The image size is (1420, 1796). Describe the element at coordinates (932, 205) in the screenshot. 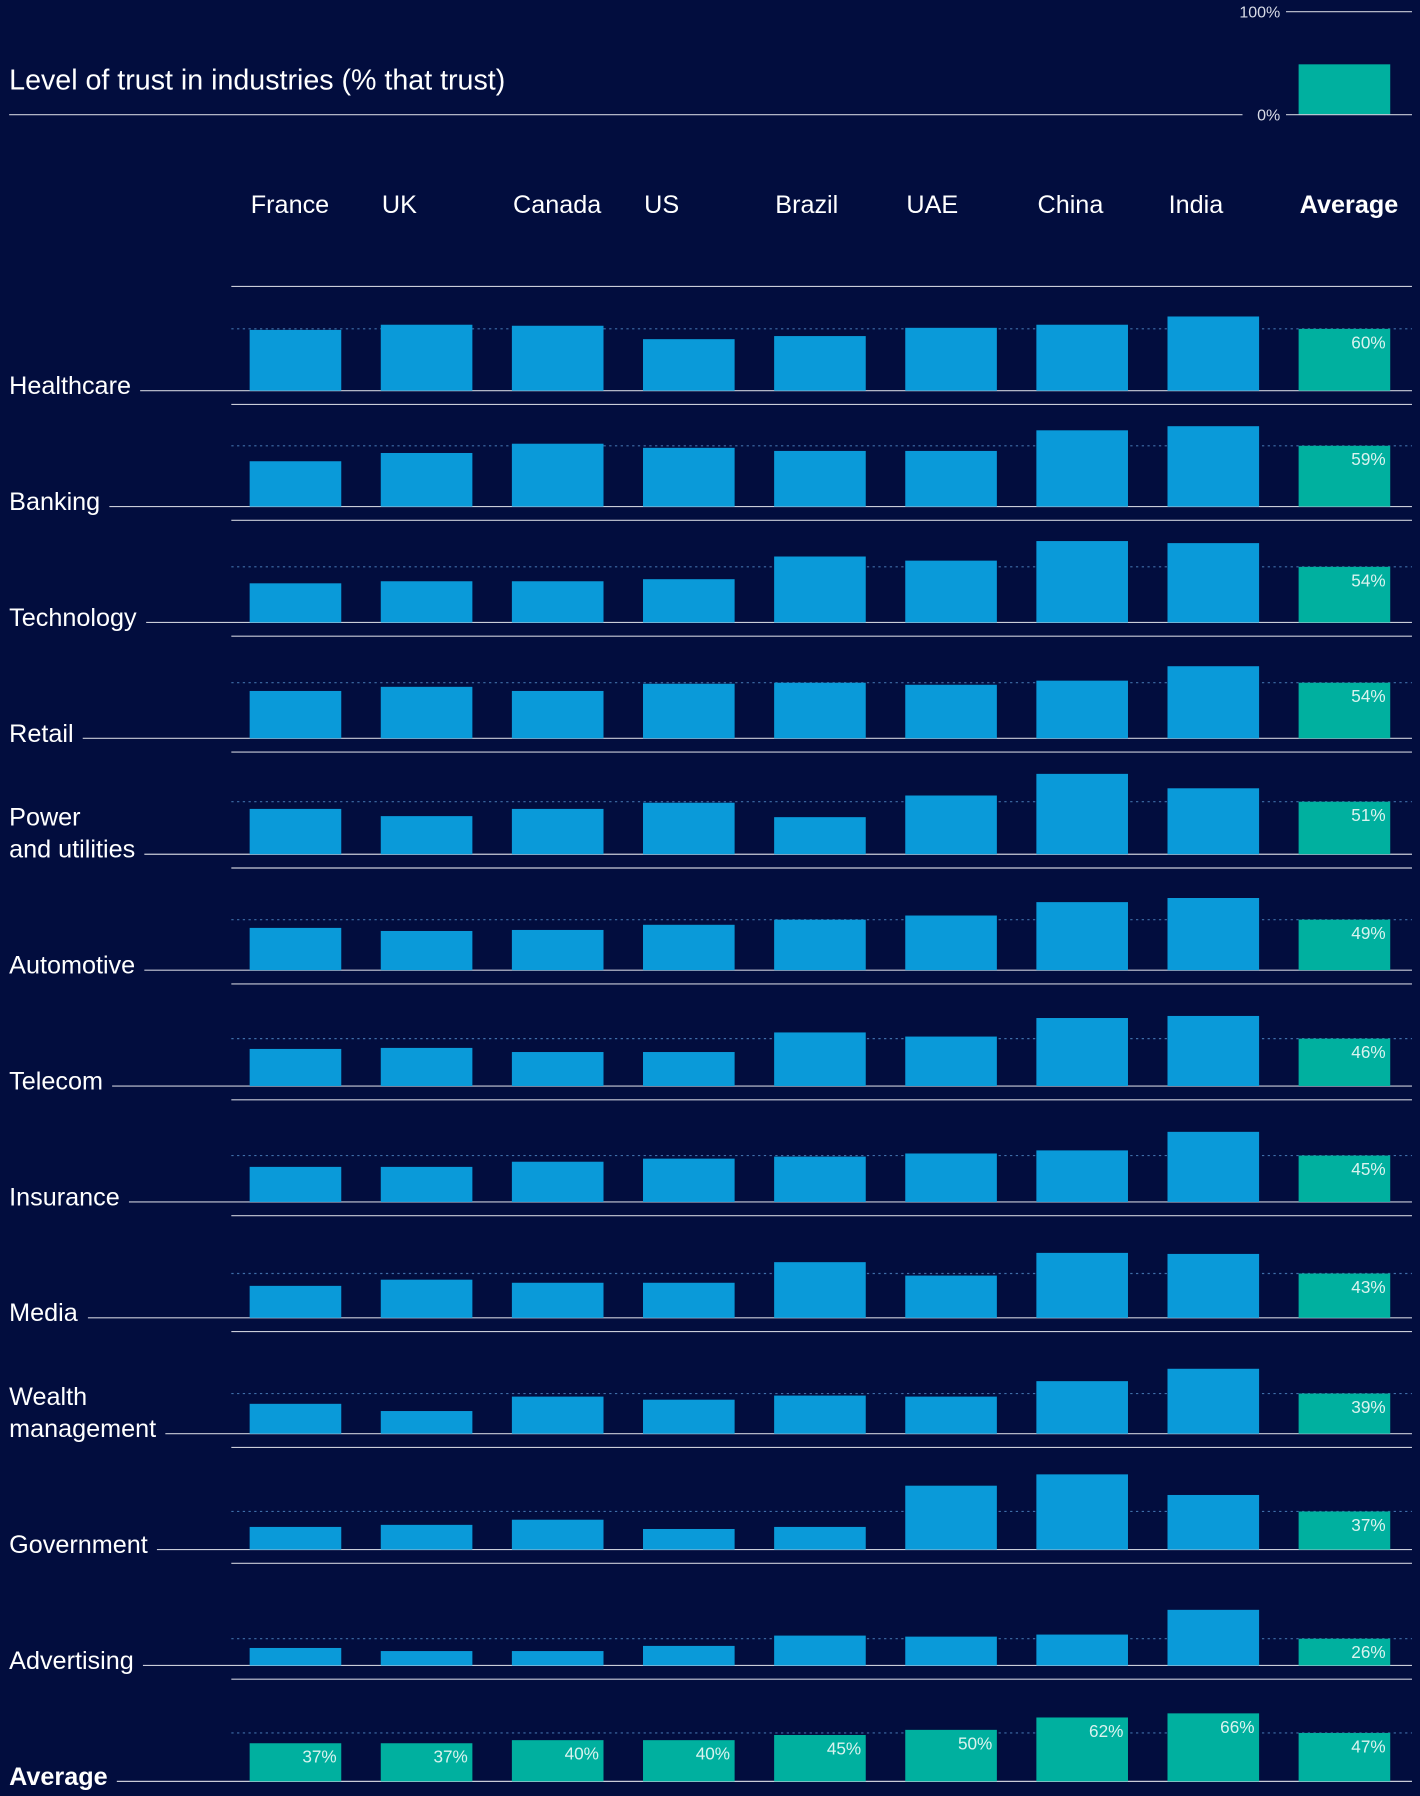

I see `column-label: UAE` at that location.